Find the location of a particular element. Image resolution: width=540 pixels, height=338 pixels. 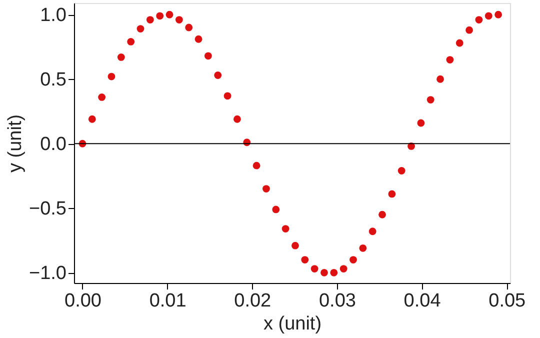

y-tick-label: −1.0 is located at coordinates (47, 273).